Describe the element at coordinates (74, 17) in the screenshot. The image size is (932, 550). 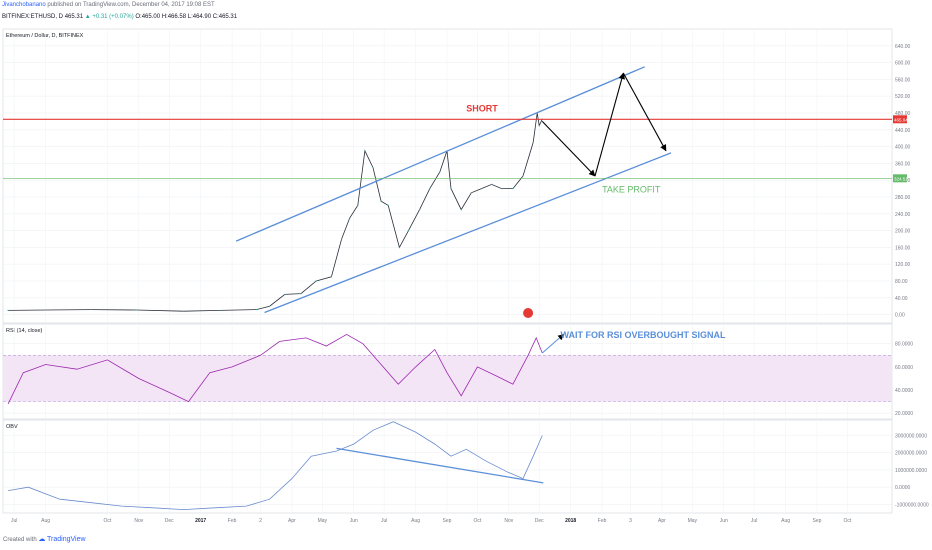
I see `last-price: 465.31` at that location.